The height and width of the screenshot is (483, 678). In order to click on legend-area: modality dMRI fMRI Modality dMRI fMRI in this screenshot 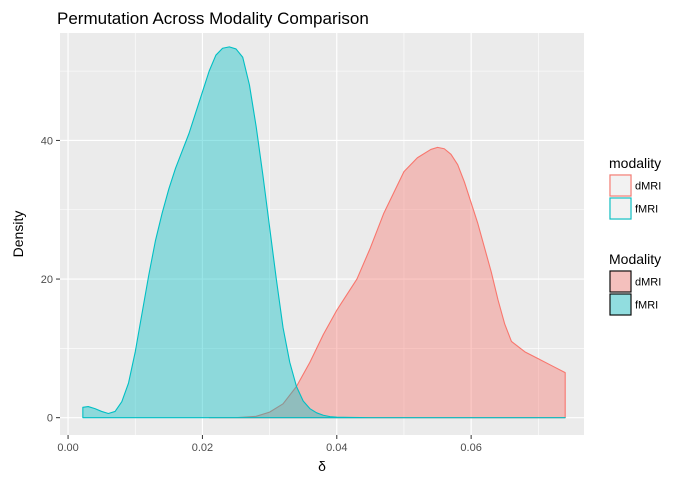, I will do `click(635, 235)`.